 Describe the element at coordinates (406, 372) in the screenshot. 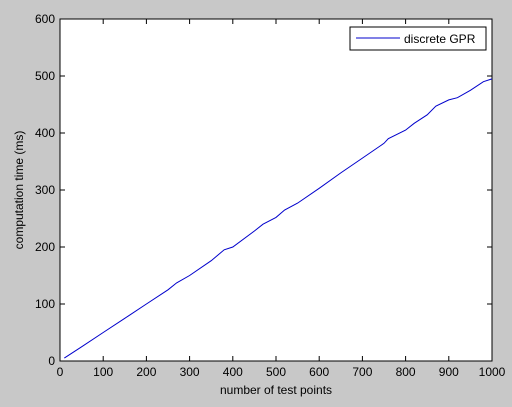

I see `x-tick-label: 800` at that location.